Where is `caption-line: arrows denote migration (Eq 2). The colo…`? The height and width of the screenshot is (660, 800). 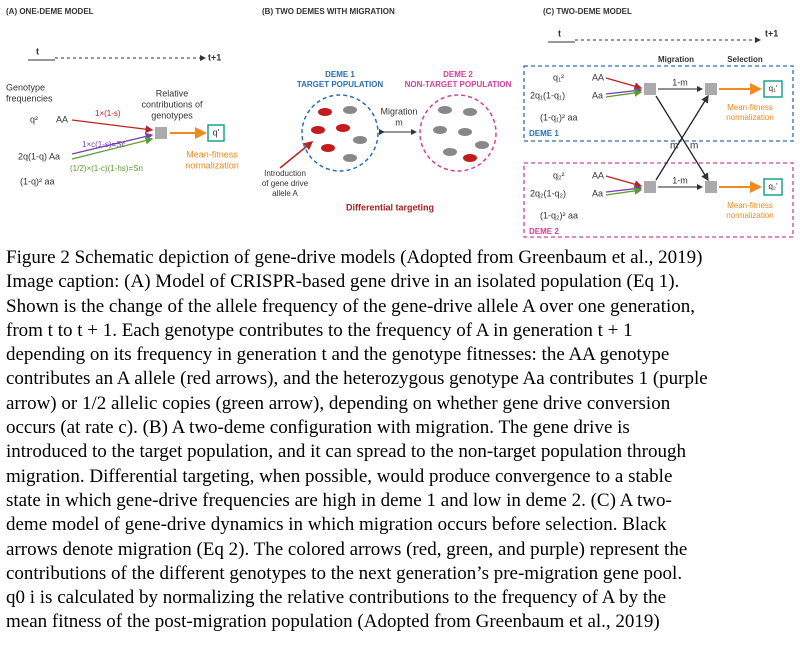 caption-line: arrows denote migration (Eq 2). The colo… is located at coordinates (347, 549).